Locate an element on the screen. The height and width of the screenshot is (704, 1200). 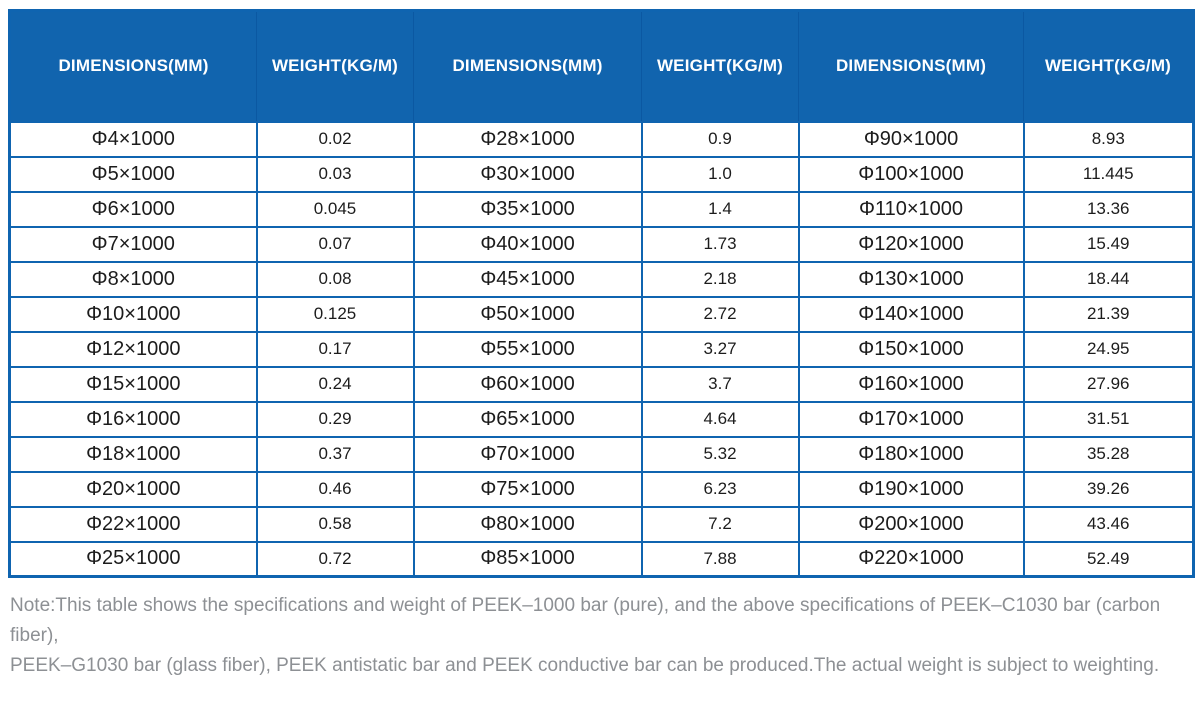
weight-cell: 0.08 is located at coordinates (335, 279).